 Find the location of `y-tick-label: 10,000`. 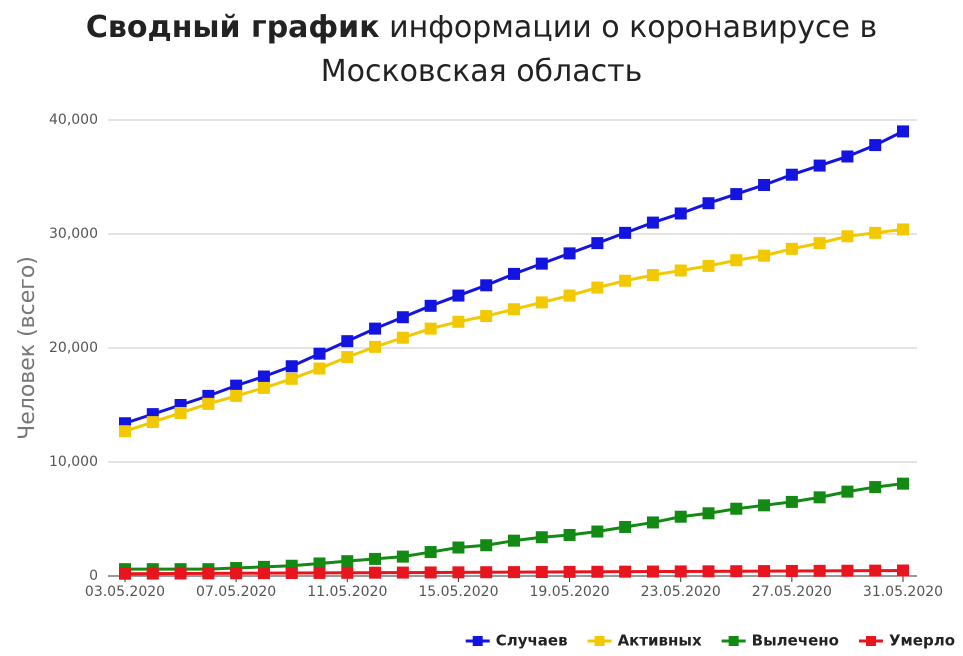

y-tick-label: 10,000 is located at coordinates (73, 462).